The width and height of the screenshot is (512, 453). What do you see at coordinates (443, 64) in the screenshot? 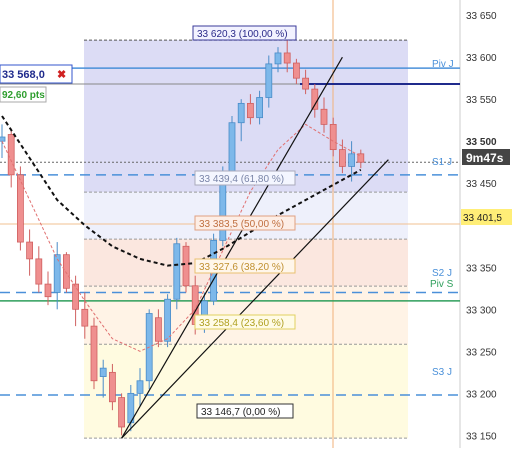
I see `pivot-label-piv-j: Piv J` at bounding box center [443, 64].